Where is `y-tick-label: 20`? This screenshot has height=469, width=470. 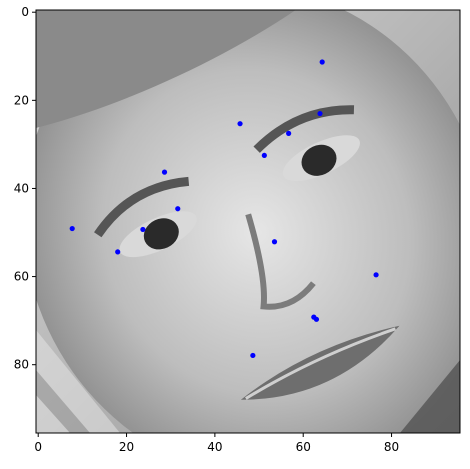
y-tick-label: 20 is located at coordinates (21, 100).